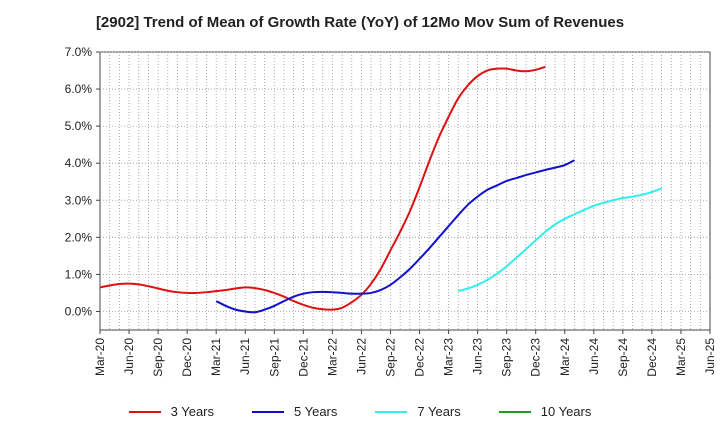 This screenshot has height=440, width=720. I want to click on y-tick-label: 4.0%, so click(79, 163).